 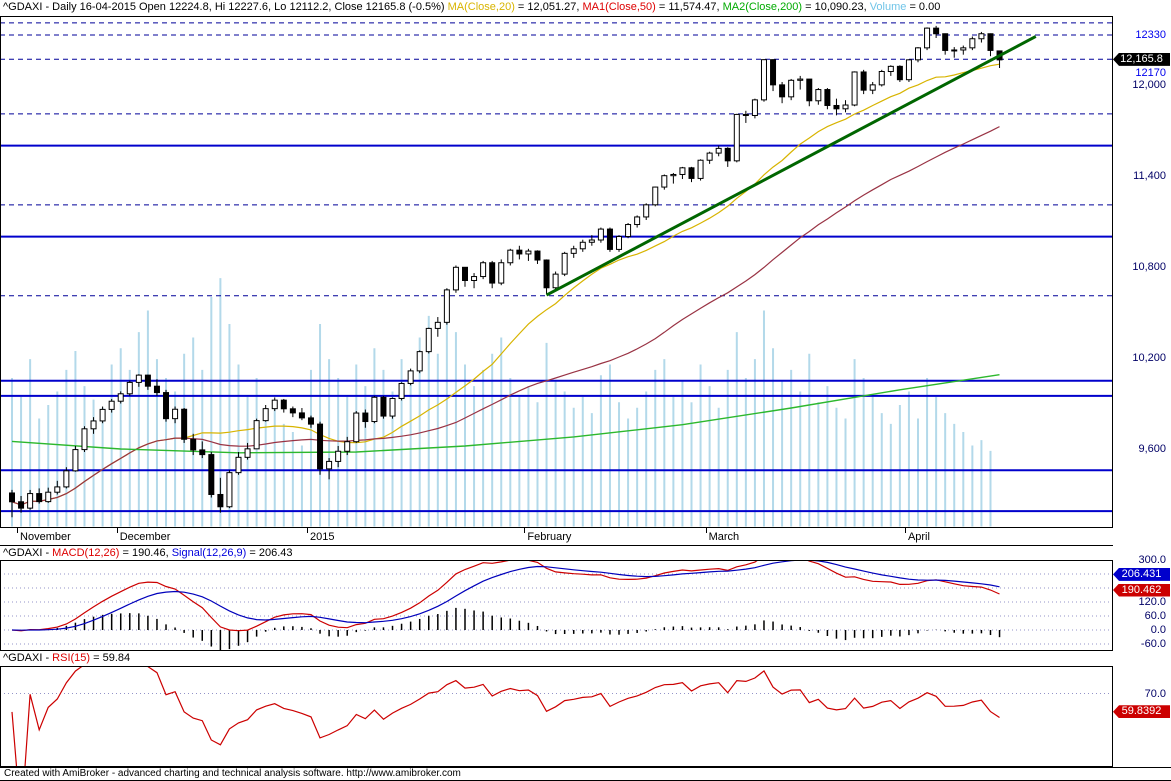 I want to click on rsi-axis-tick: 70.0, so click(x=1155, y=693).